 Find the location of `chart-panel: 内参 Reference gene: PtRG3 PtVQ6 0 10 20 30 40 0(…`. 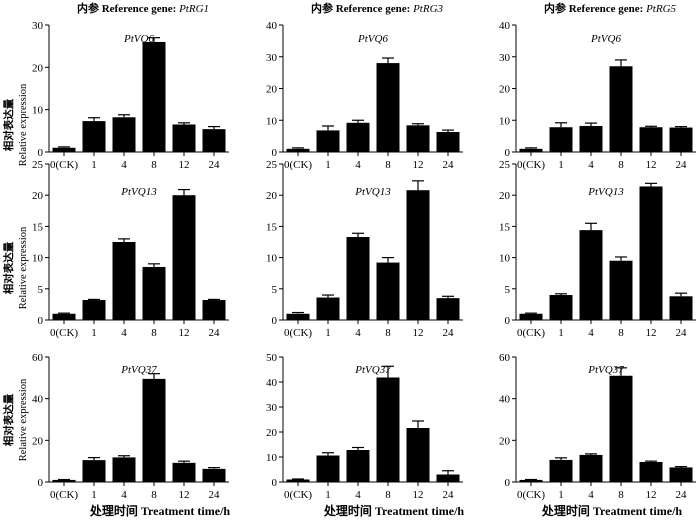

chart-panel: 内参 Reference gene: PtRG3 PtVQ6 0 10 20 30 40 0(… is located at coordinates (364, 86).